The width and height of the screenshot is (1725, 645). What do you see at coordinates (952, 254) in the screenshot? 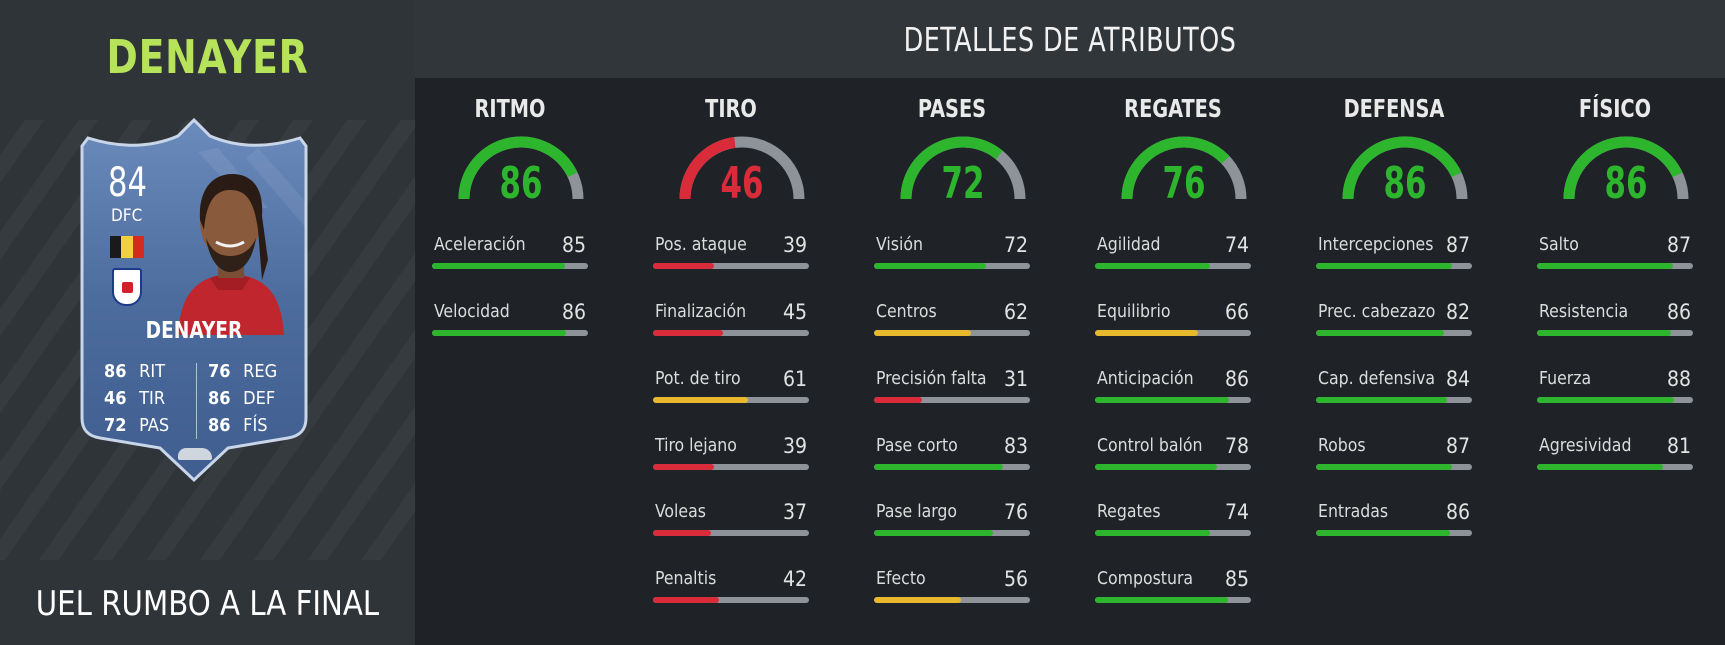
I see `attribute-row: Visión 72` at bounding box center [952, 254].